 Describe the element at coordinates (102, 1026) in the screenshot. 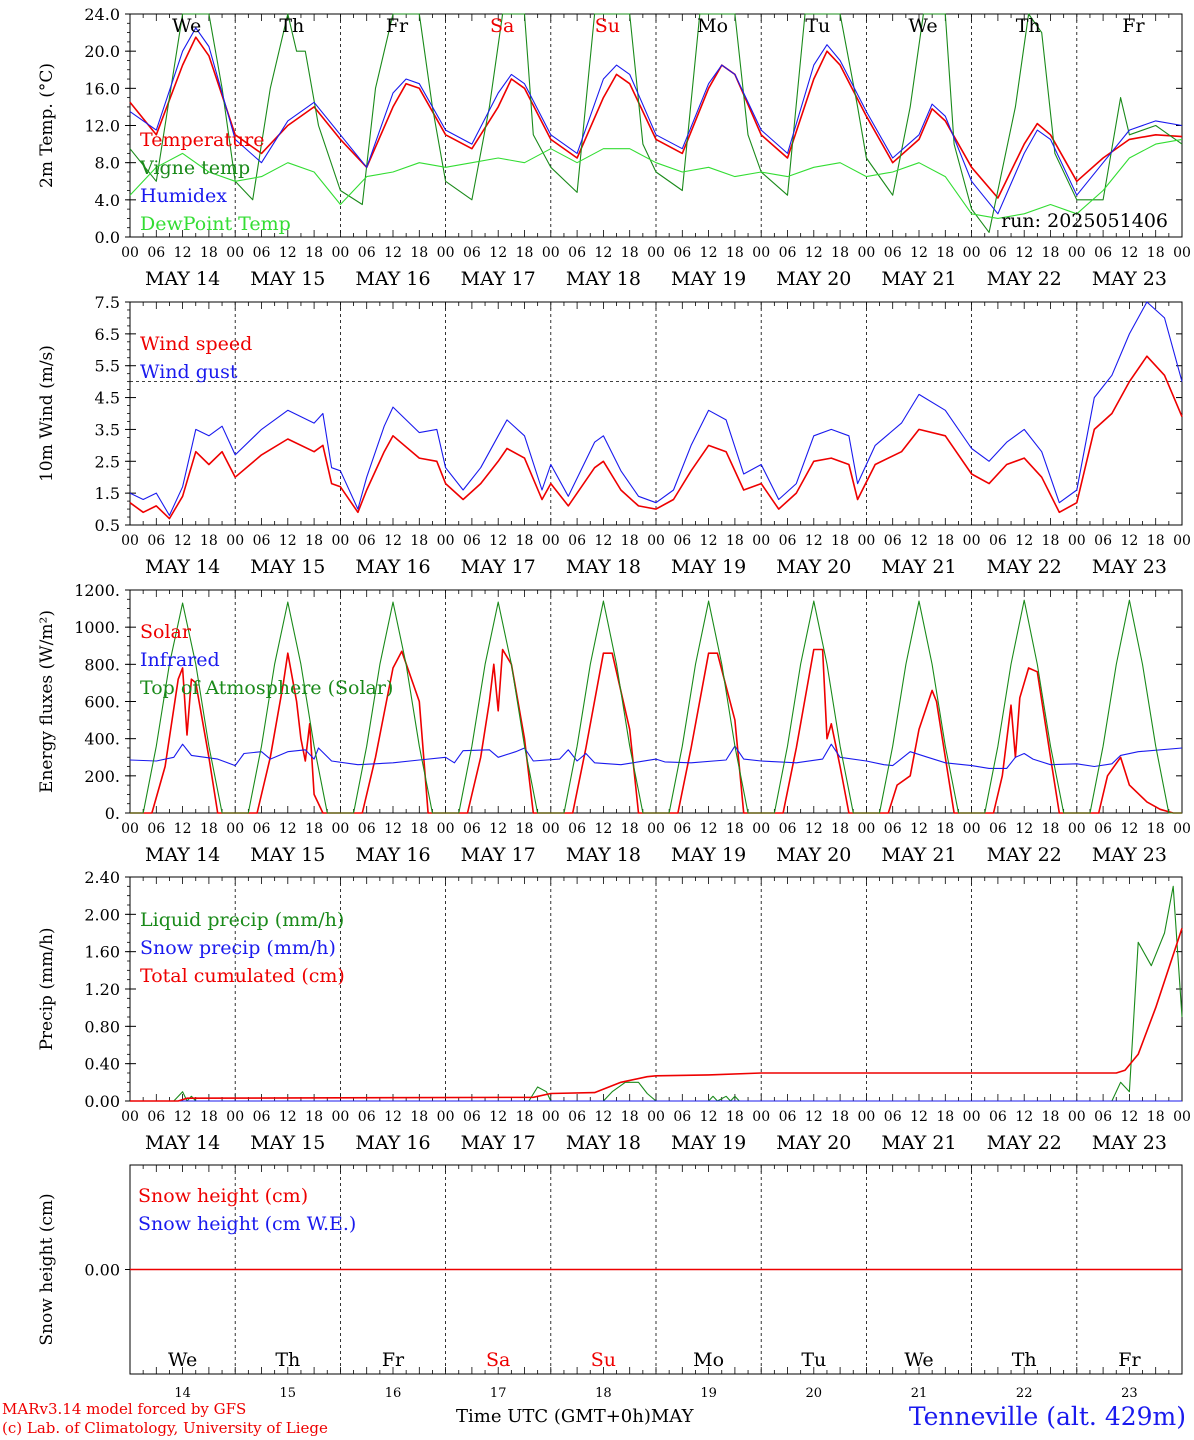

I see `y-tick-label: 0.80` at that location.